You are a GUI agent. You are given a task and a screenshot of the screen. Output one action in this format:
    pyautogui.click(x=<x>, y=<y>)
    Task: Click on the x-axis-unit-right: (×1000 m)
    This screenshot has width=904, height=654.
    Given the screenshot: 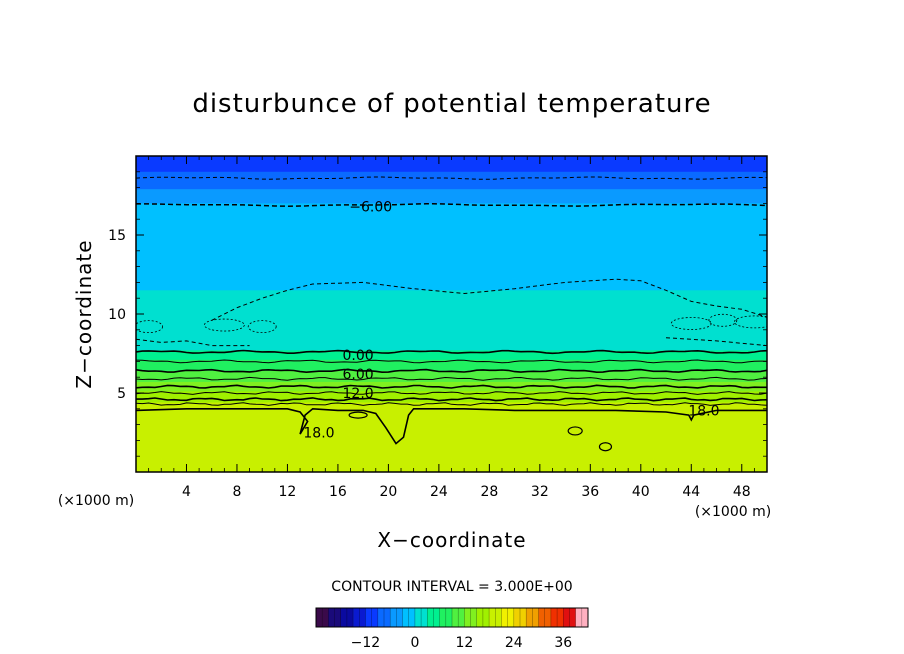 What is the action you would take?
    pyautogui.click(x=733, y=512)
    